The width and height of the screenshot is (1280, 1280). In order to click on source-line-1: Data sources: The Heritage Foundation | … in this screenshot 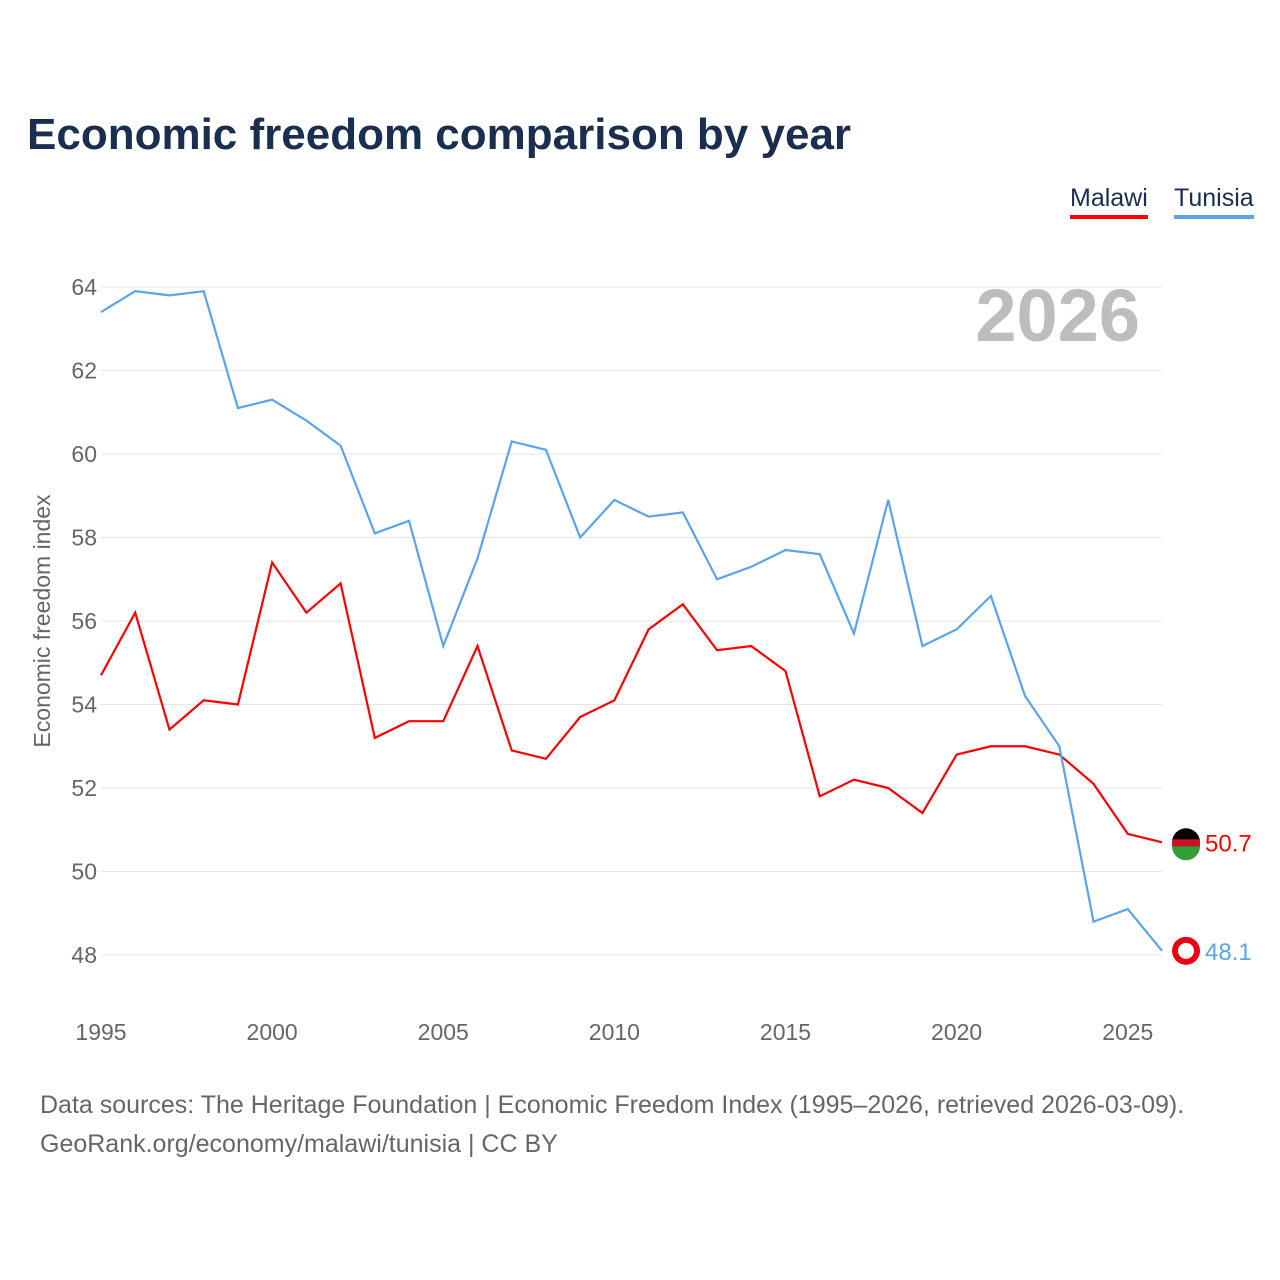, I will do `click(612, 1105)`.